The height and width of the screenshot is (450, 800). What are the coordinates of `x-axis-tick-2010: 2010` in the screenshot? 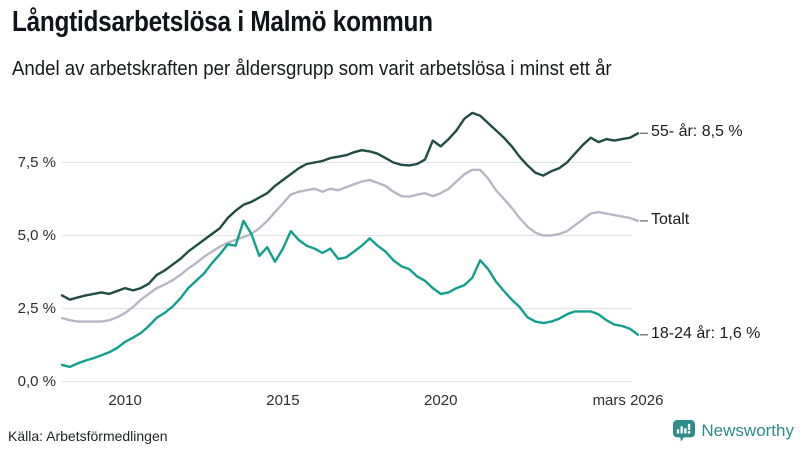 It's located at (125, 400).